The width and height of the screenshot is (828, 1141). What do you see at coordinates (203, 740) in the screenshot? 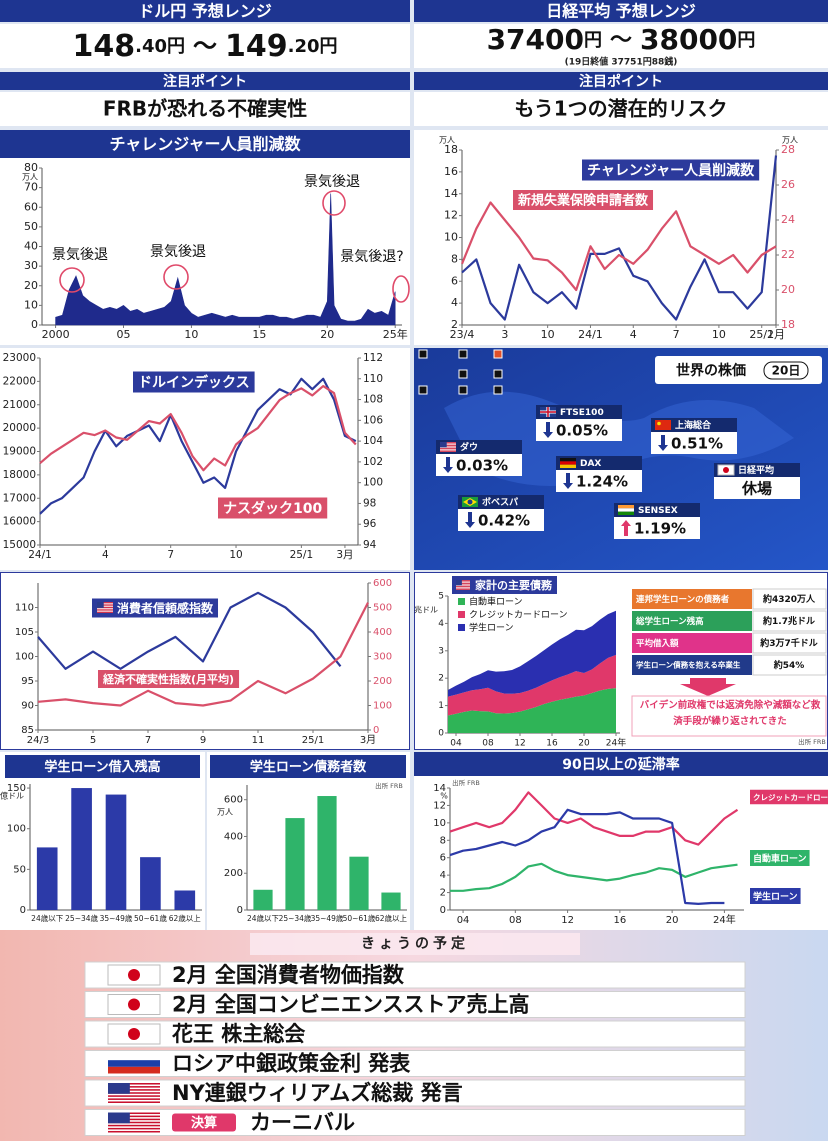
I see `x-tick-label: 9` at bounding box center [203, 740].